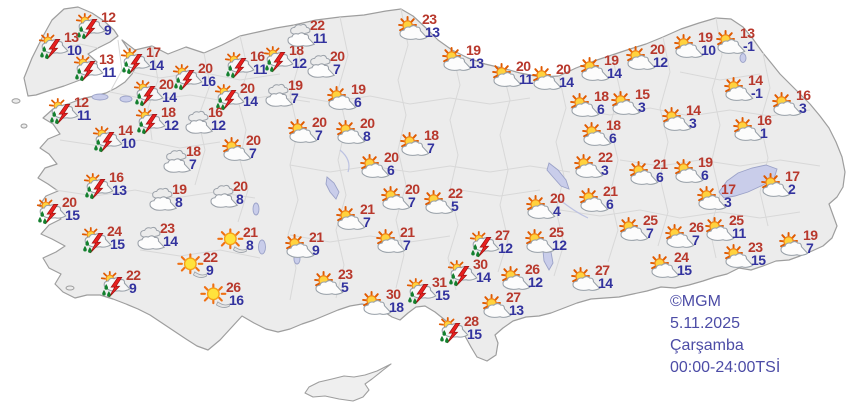 The image size is (850, 410). Describe the element at coordinates (209, 272) in the screenshot. I see `weather-station: 22 9` at that location.